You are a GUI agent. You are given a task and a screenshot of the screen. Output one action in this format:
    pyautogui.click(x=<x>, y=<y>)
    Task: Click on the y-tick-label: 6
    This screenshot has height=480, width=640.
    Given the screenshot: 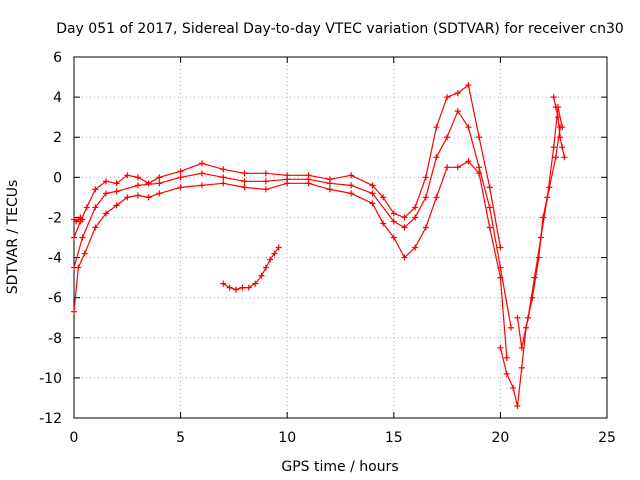 What is the action you would take?
    pyautogui.click(x=57, y=58)
    